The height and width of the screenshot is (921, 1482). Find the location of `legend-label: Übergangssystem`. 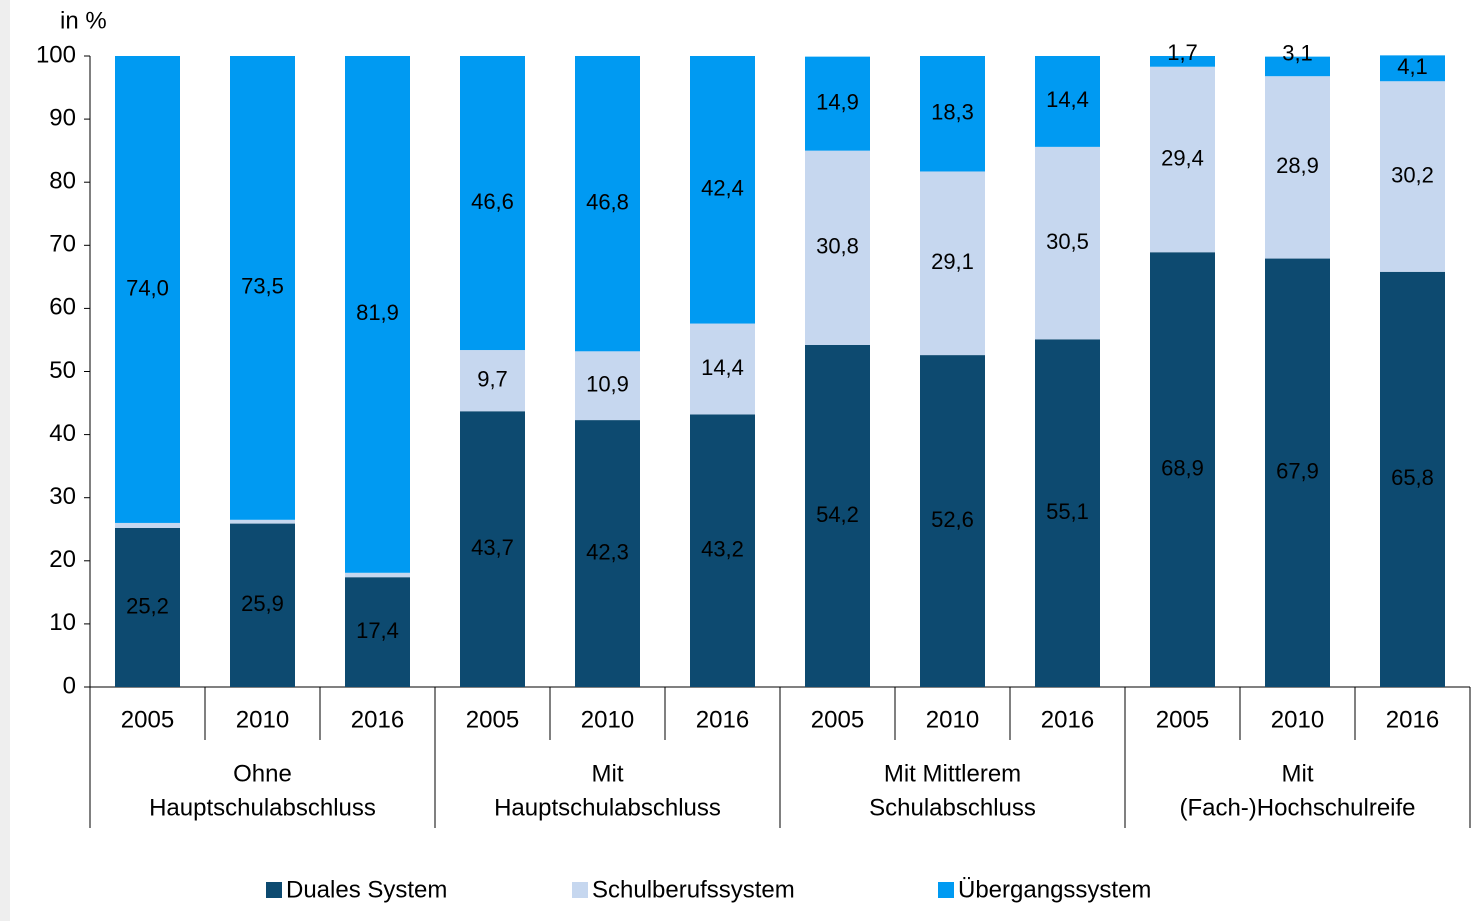

legend-label: Übergangssystem is located at coordinates (1054, 889).